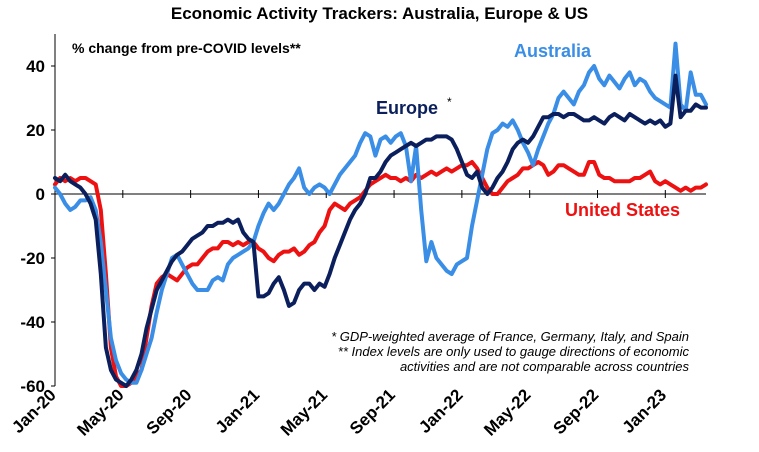  I want to click on y-tick-label: 20, so click(35, 130).